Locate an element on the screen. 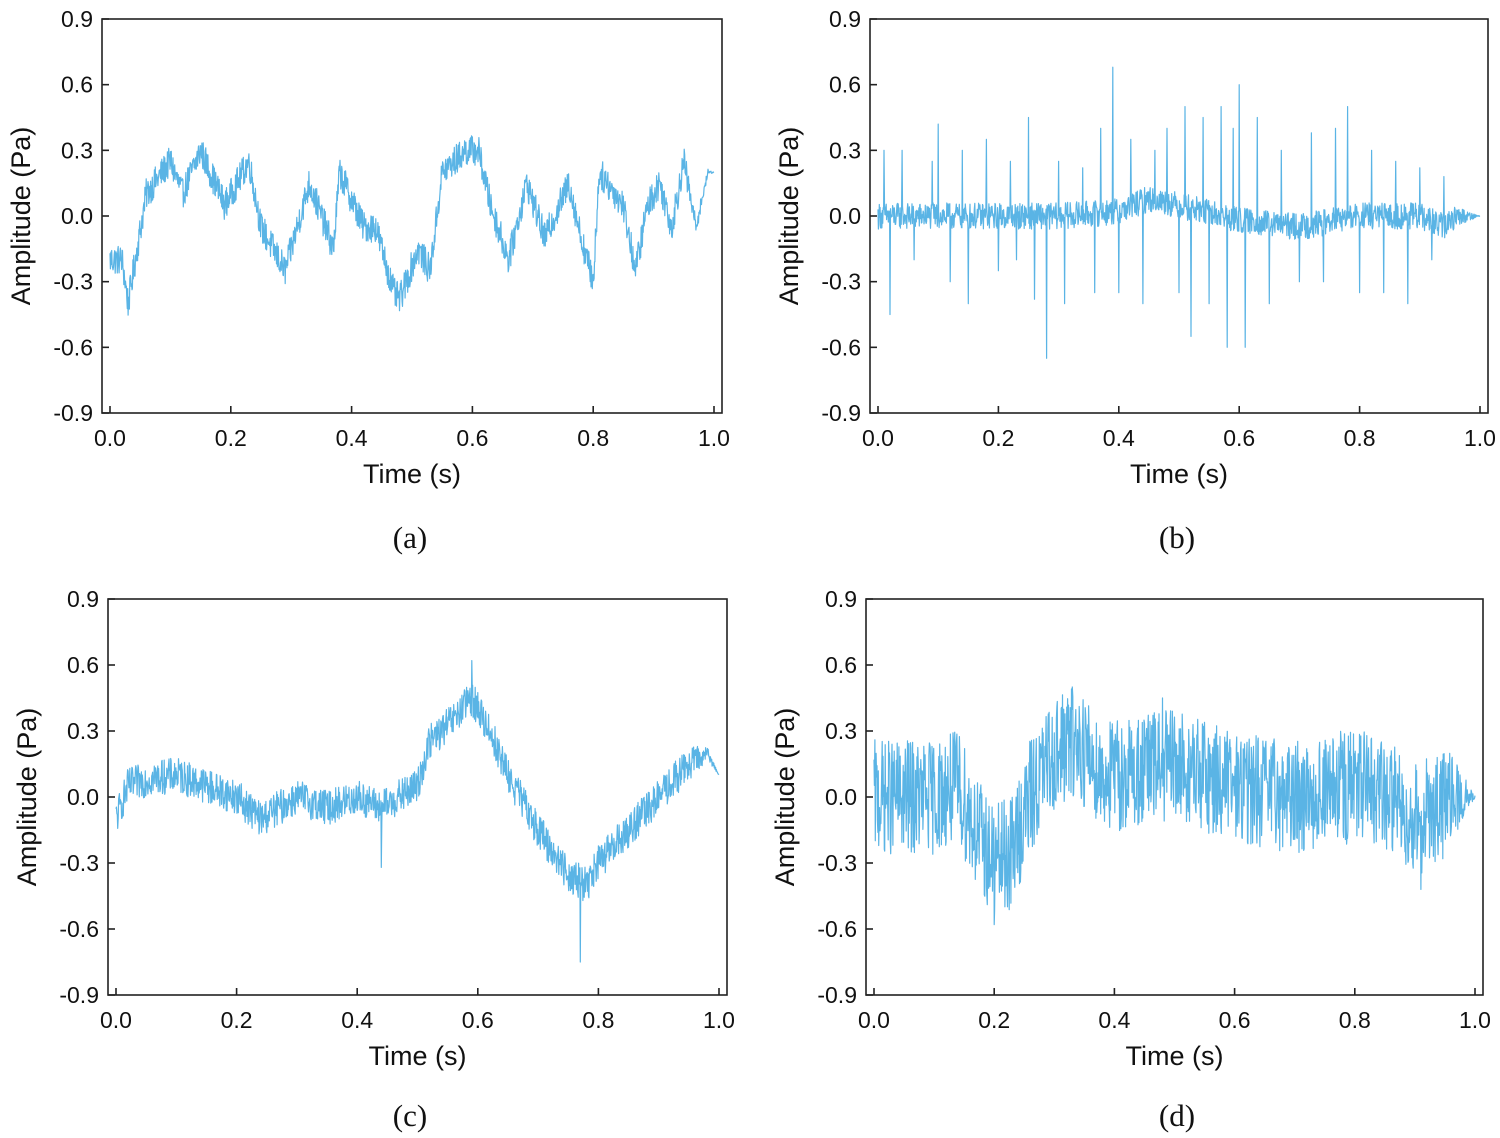 The image size is (1500, 1138). panel-d-ytick-label: -0.6 is located at coordinates (837, 929).